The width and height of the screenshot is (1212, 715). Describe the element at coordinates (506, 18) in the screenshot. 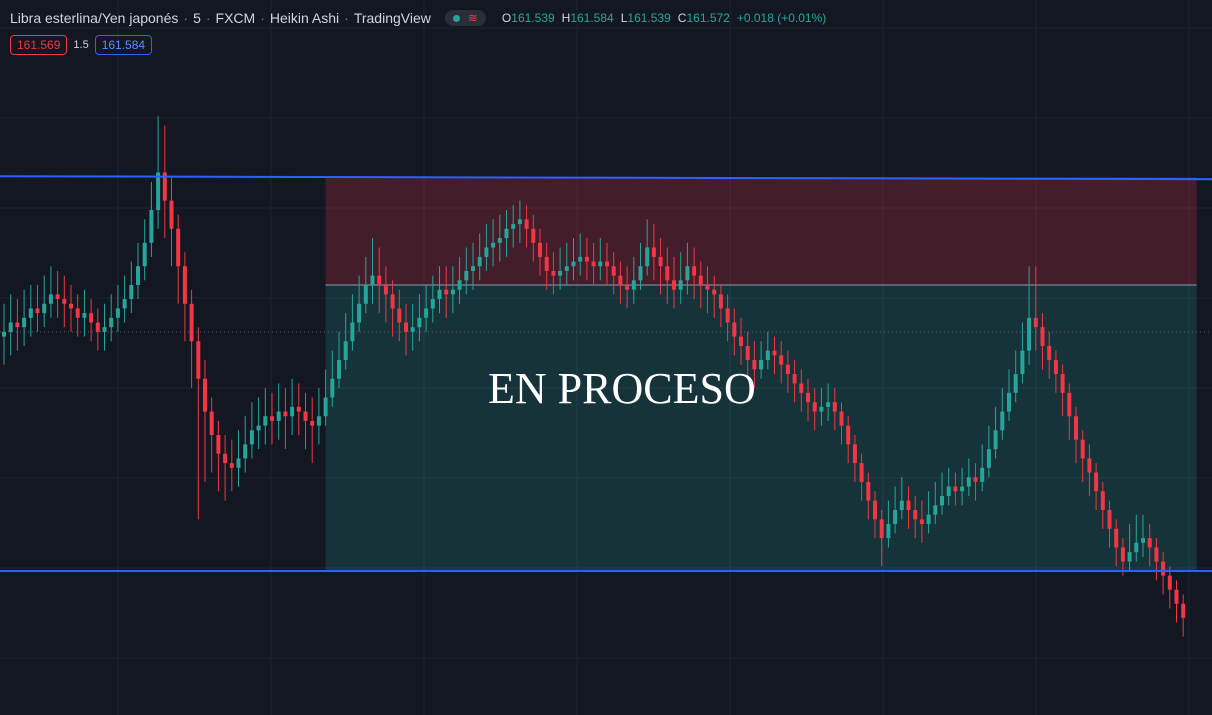

I see `open-label: O` at that location.